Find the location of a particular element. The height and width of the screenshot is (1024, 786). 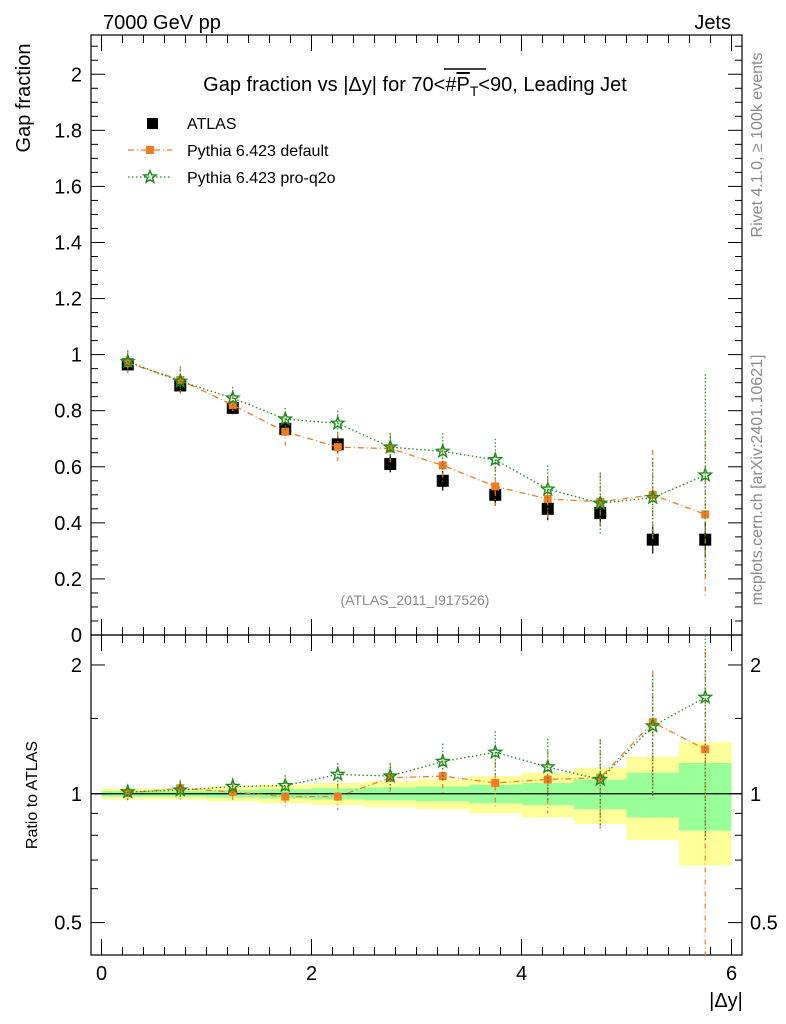

chart-title-post: <90, Leading Jet is located at coordinates (552, 85).